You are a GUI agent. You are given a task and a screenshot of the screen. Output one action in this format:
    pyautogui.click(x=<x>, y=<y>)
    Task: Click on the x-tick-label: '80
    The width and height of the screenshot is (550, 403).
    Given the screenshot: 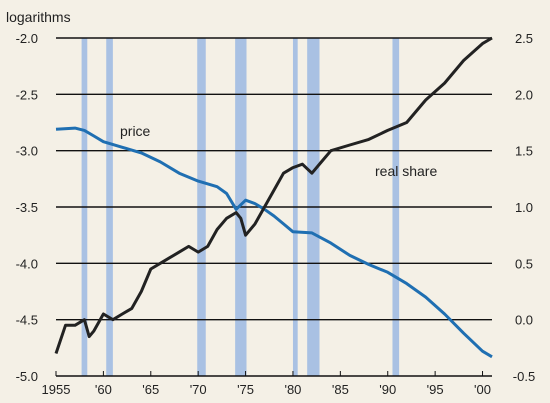 What is the action you would take?
    pyautogui.click(x=292, y=389)
    